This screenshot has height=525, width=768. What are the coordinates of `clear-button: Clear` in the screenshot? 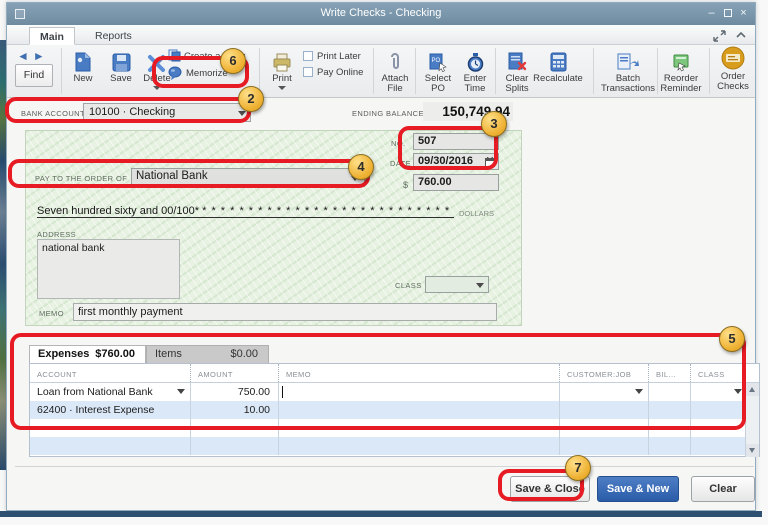 It's located at (723, 489).